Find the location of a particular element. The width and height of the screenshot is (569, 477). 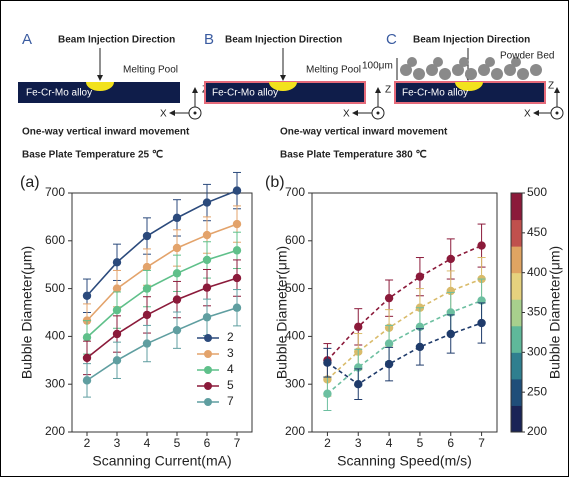

y-tick-label: 400 is located at coordinates (55, 336).